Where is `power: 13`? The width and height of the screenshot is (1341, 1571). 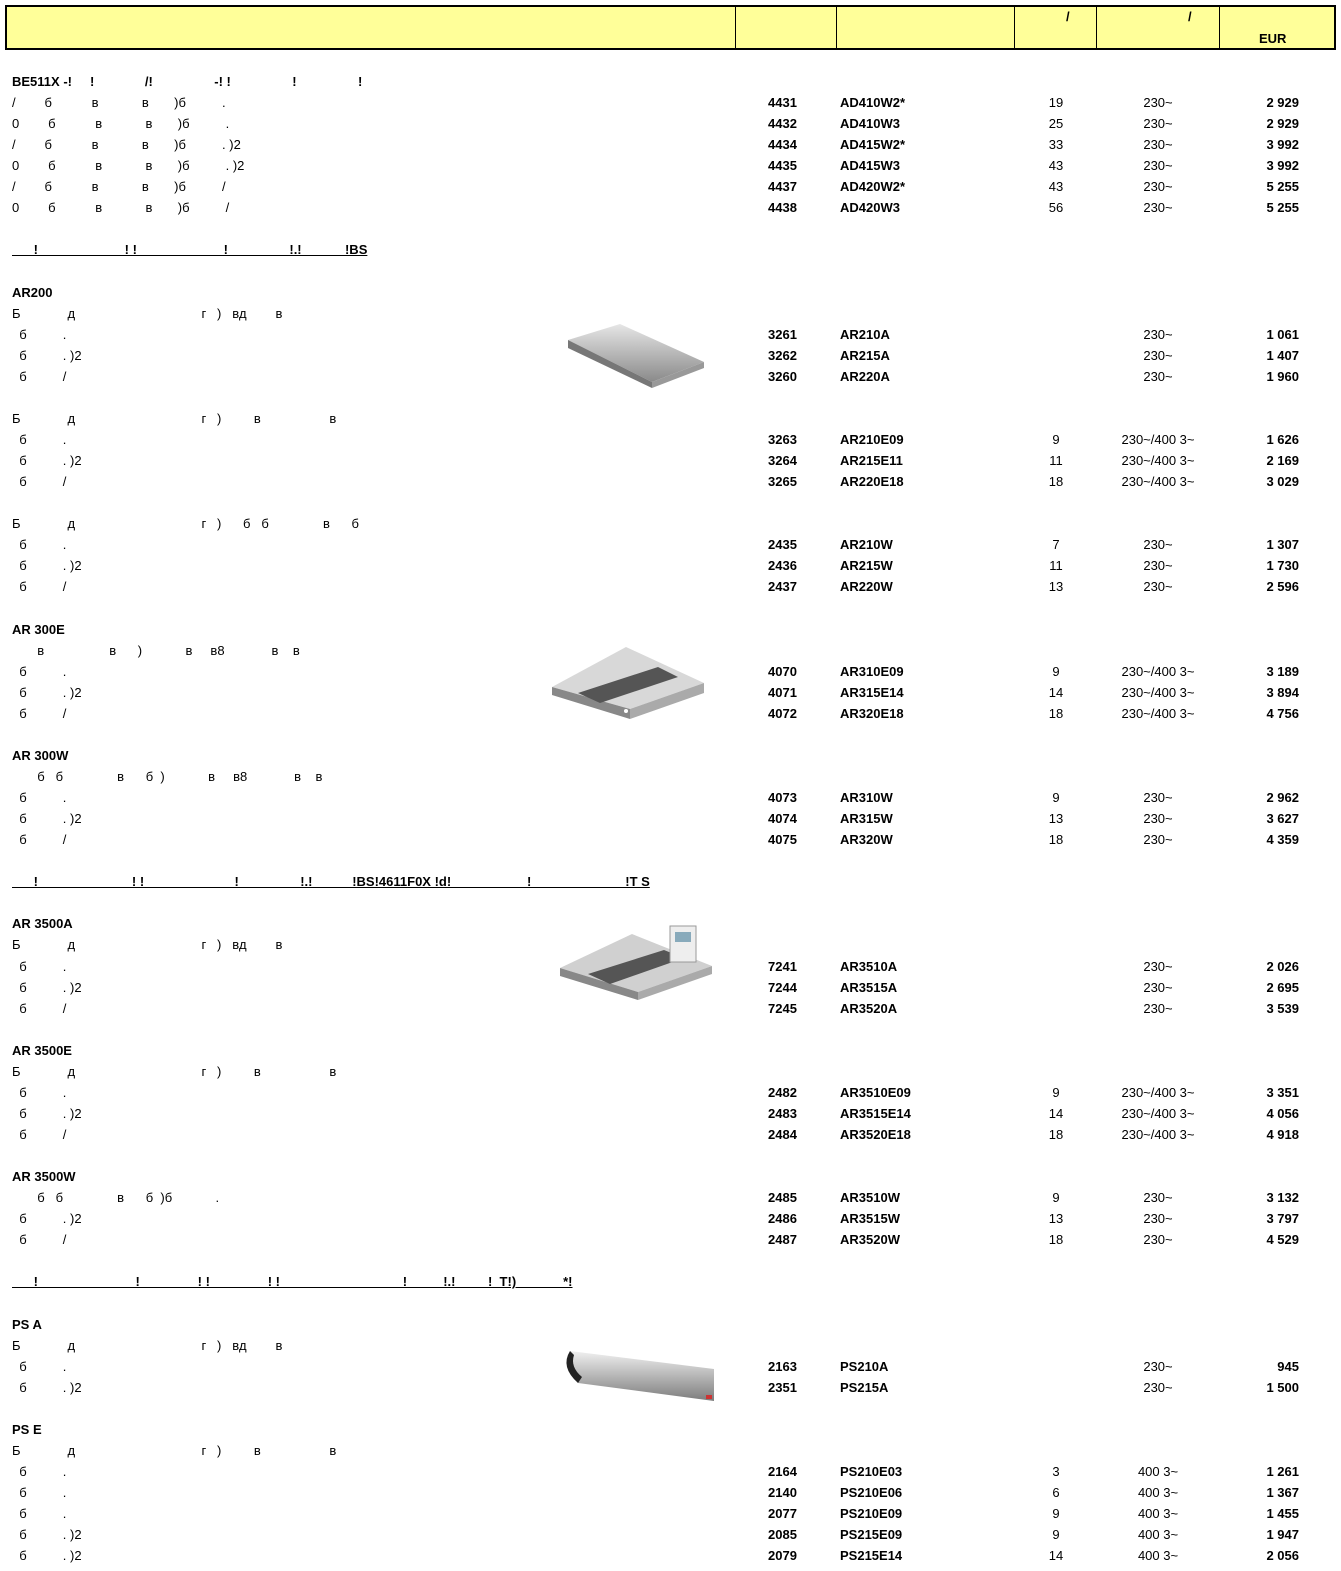 power: 13 is located at coordinates (1056, 819).